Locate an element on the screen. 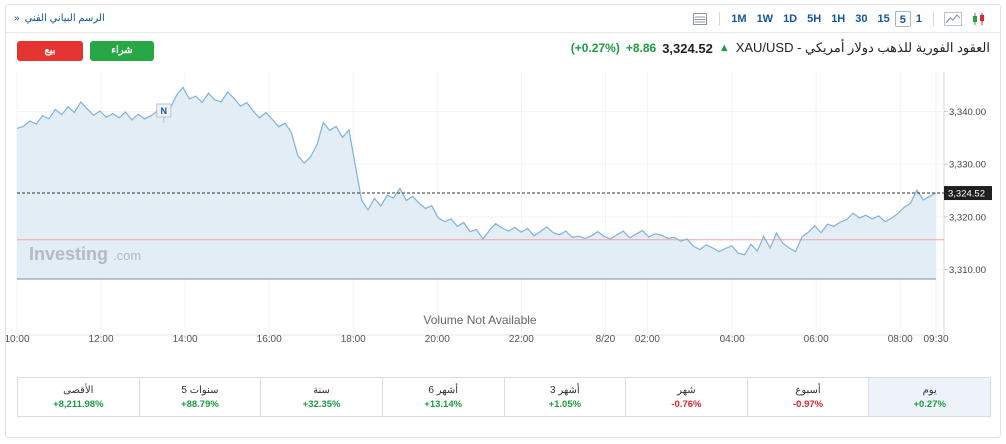  performance-value: +13.14% is located at coordinates (443, 404).